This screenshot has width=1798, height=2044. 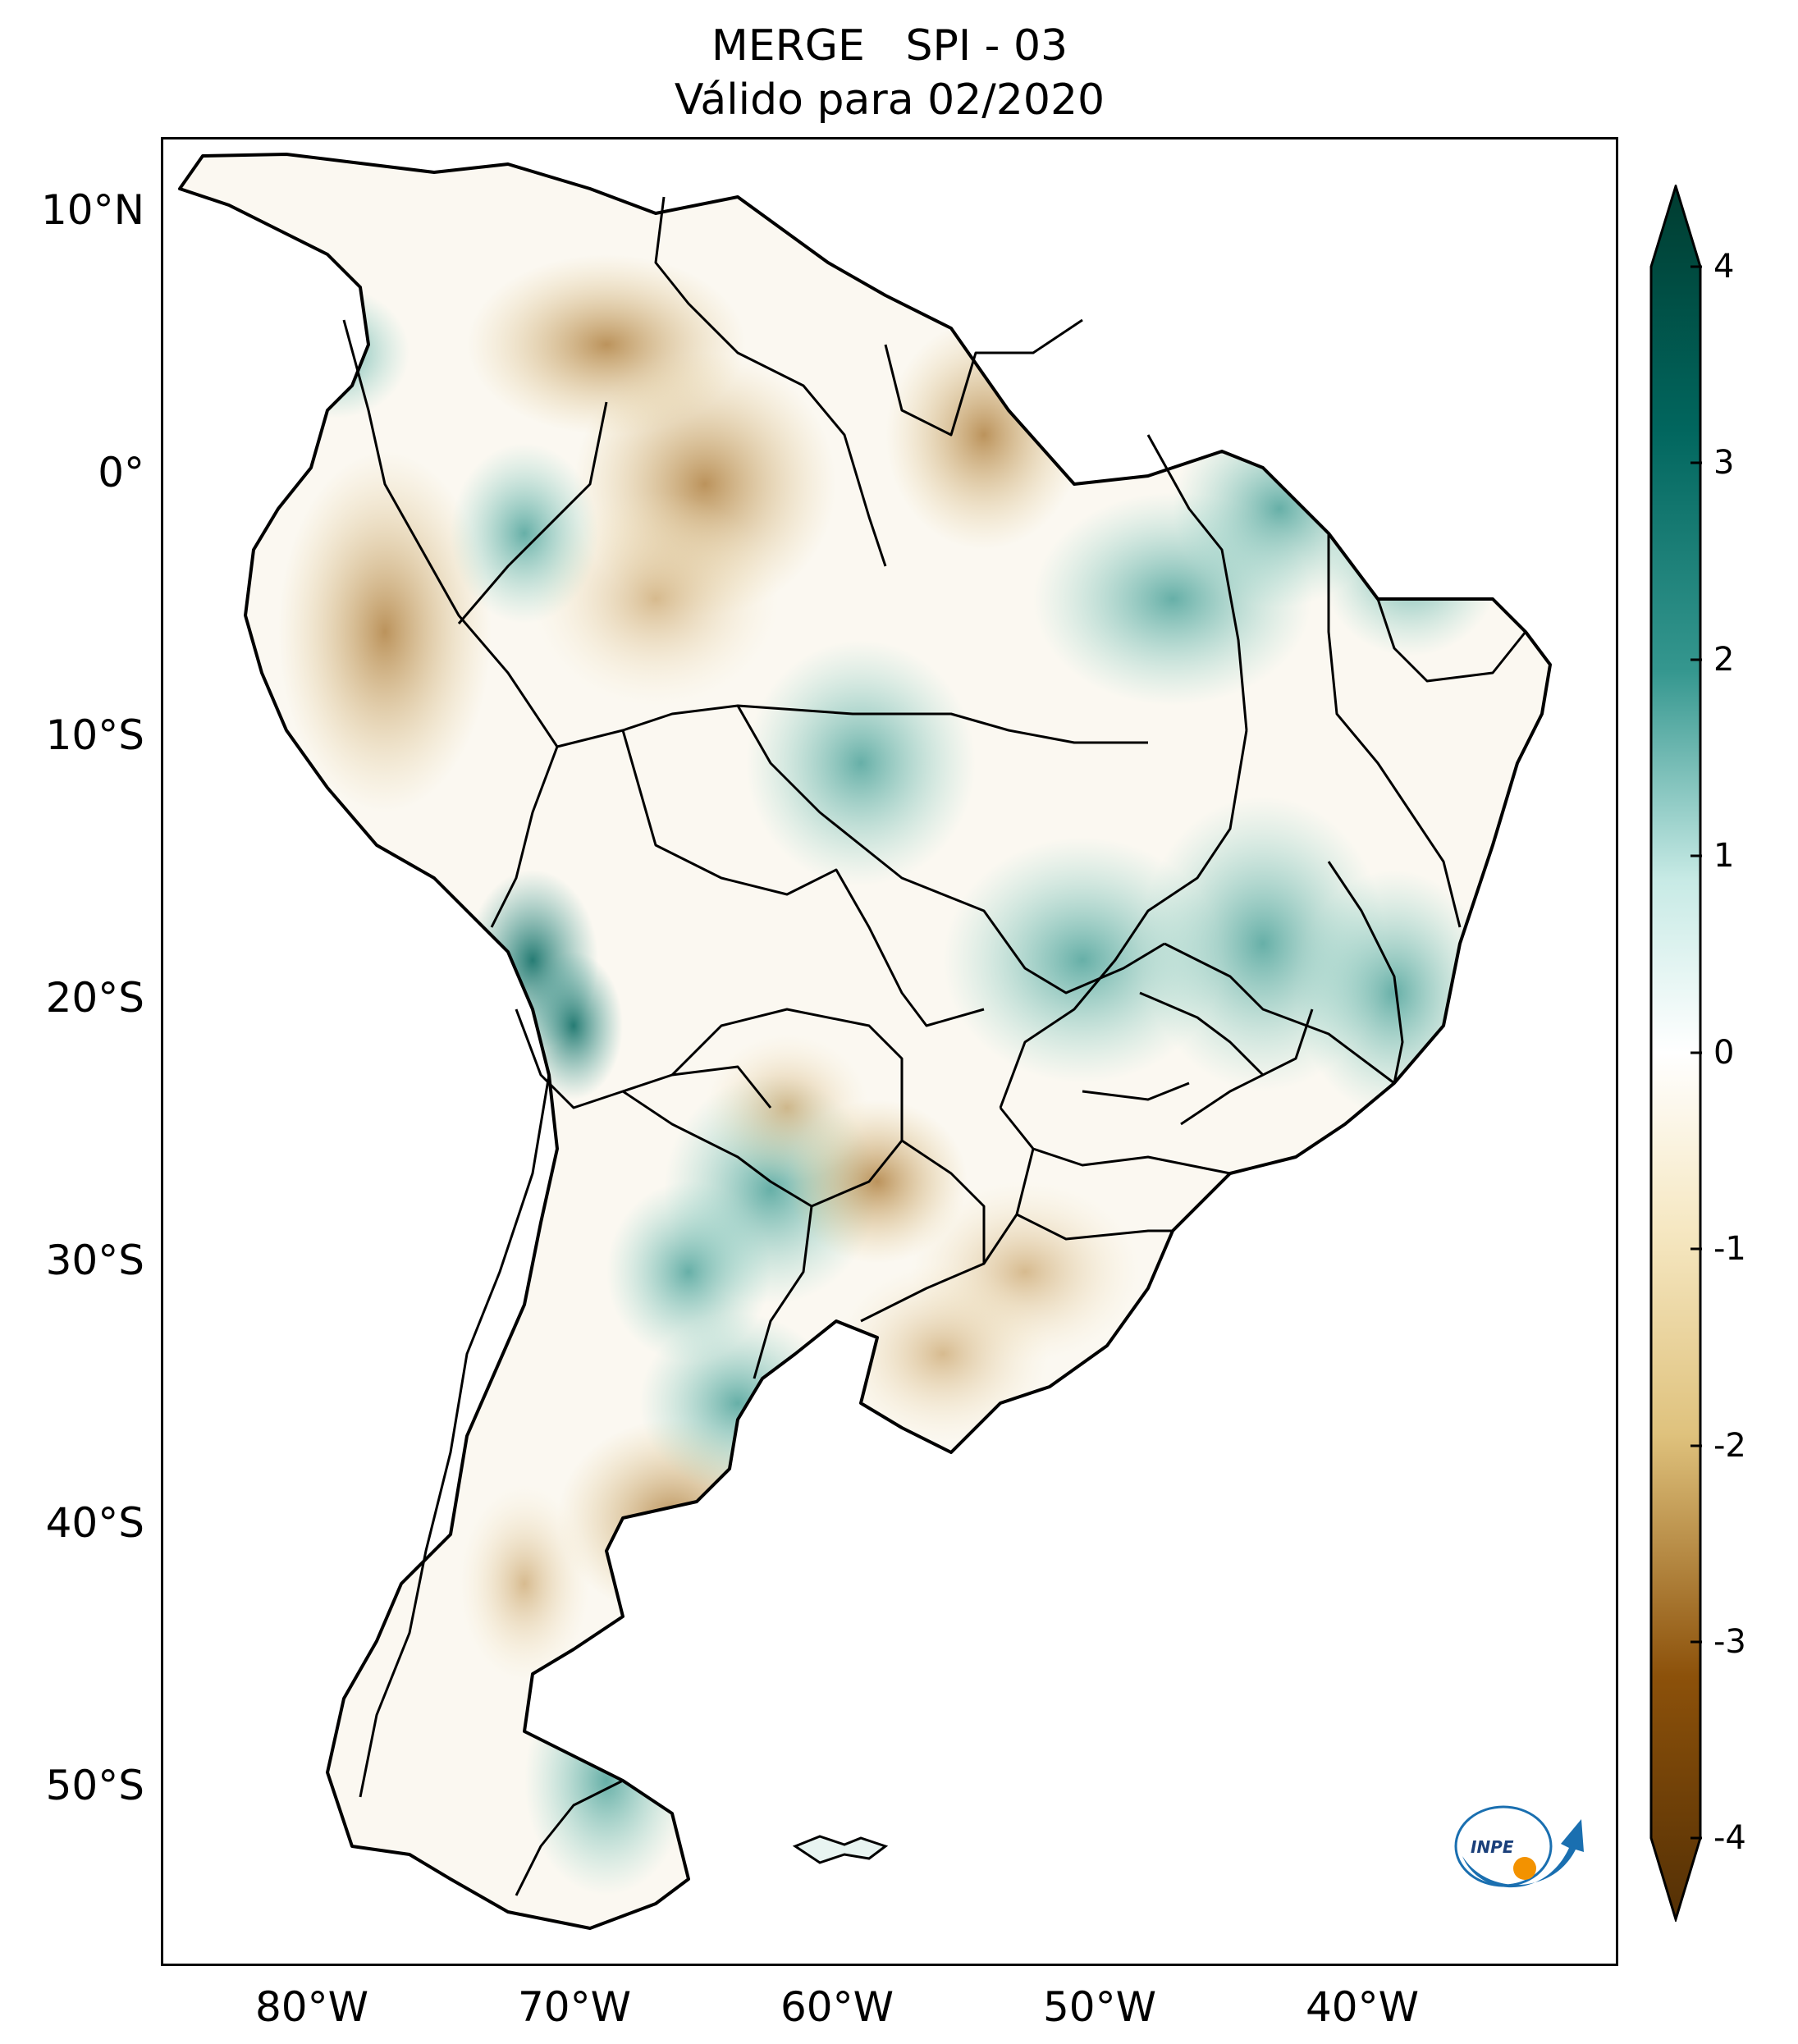 What do you see at coordinates (1729, 1838) in the screenshot?
I see `colorbar-tick-neg4: -4` at bounding box center [1729, 1838].